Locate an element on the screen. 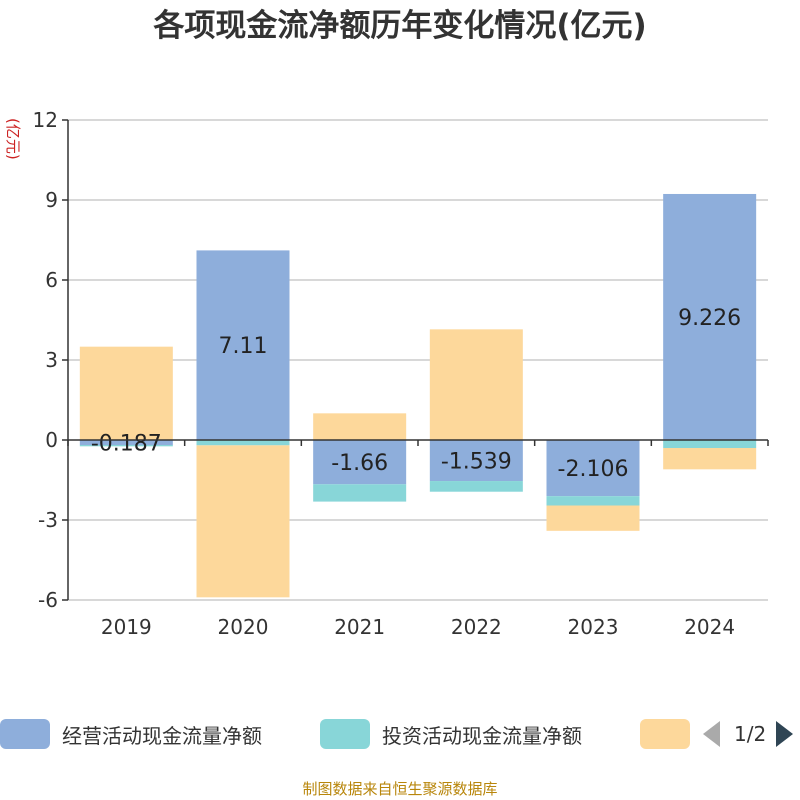 The image size is (800, 800). bar-0-2022 is located at coordinates (476, 461).